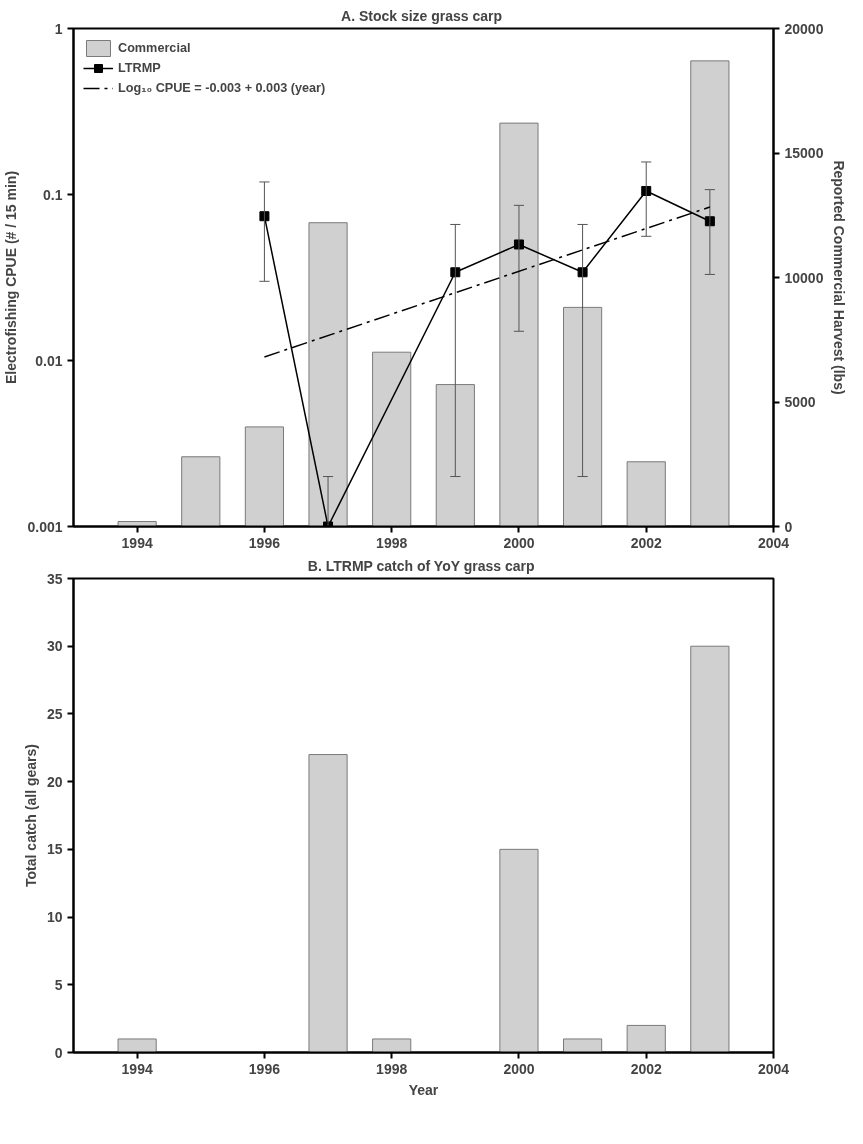  What do you see at coordinates (54, 849) in the screenshot?
I see `y-tick-label: 15` at bounding box center [54, 849].